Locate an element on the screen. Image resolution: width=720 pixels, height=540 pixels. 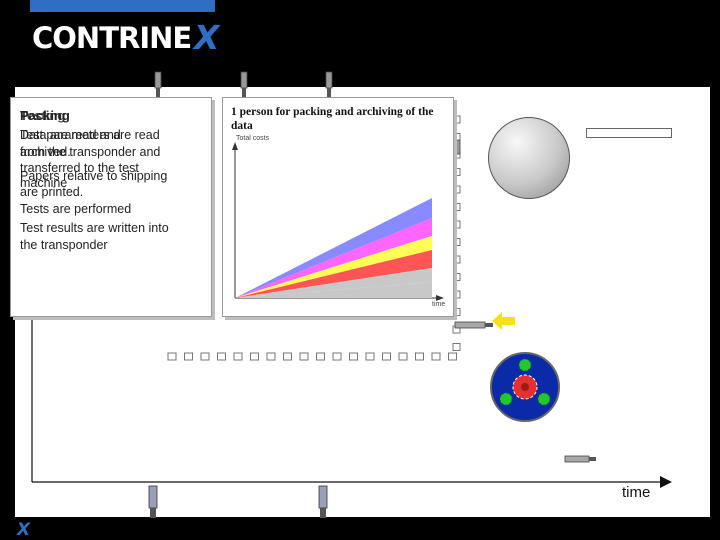
line-f: Papers relative to shipping is located at coordinates (94, 176).